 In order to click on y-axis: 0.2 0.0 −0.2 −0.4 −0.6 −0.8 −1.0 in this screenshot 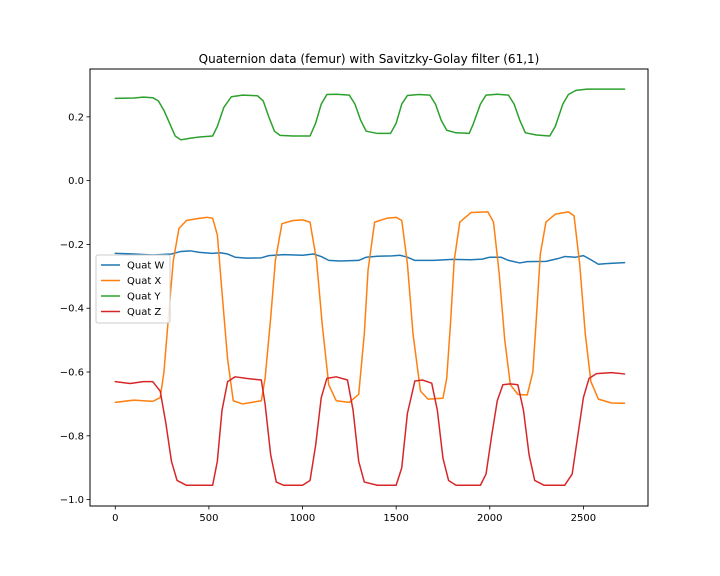, I will do `click(75, 309)`.